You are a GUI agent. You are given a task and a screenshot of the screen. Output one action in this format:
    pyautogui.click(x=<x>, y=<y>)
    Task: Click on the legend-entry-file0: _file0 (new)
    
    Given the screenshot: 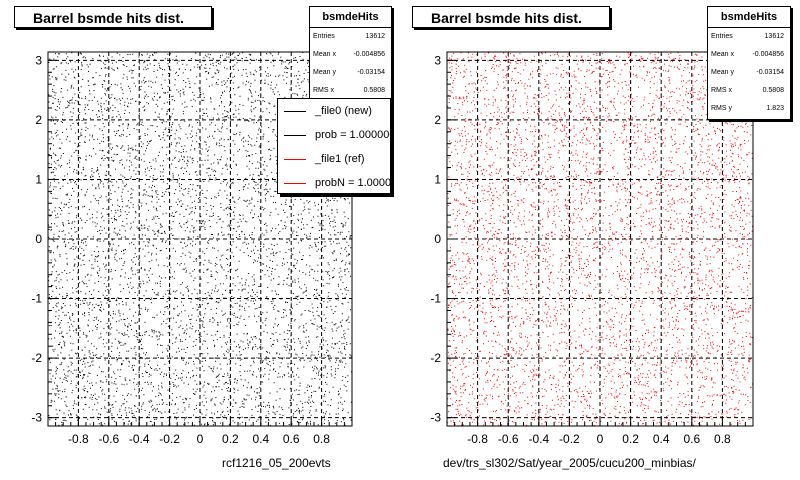 What is the action you would take?
    pyautogui.click(x=334, y=111)
    